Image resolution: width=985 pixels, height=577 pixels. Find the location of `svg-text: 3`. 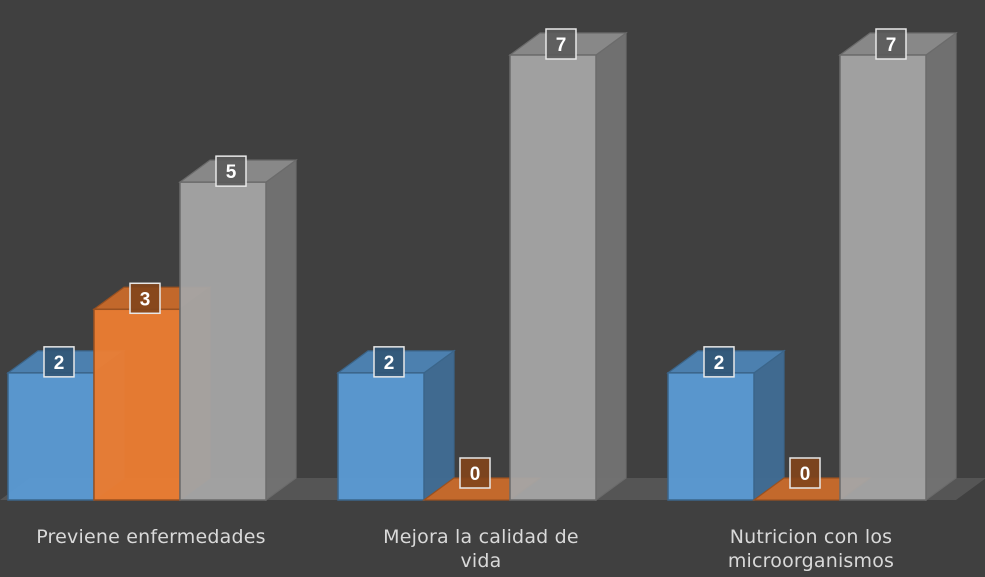

svg-text: 3 is located at coordinates (145, 299).